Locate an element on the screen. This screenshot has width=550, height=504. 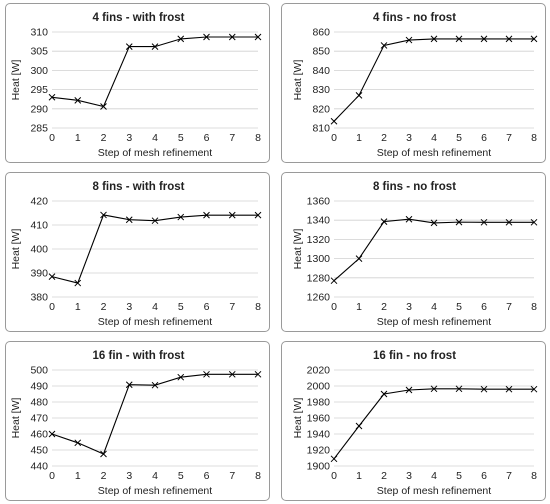
y-tick-label: 810 is located at coordinates (321, 129).